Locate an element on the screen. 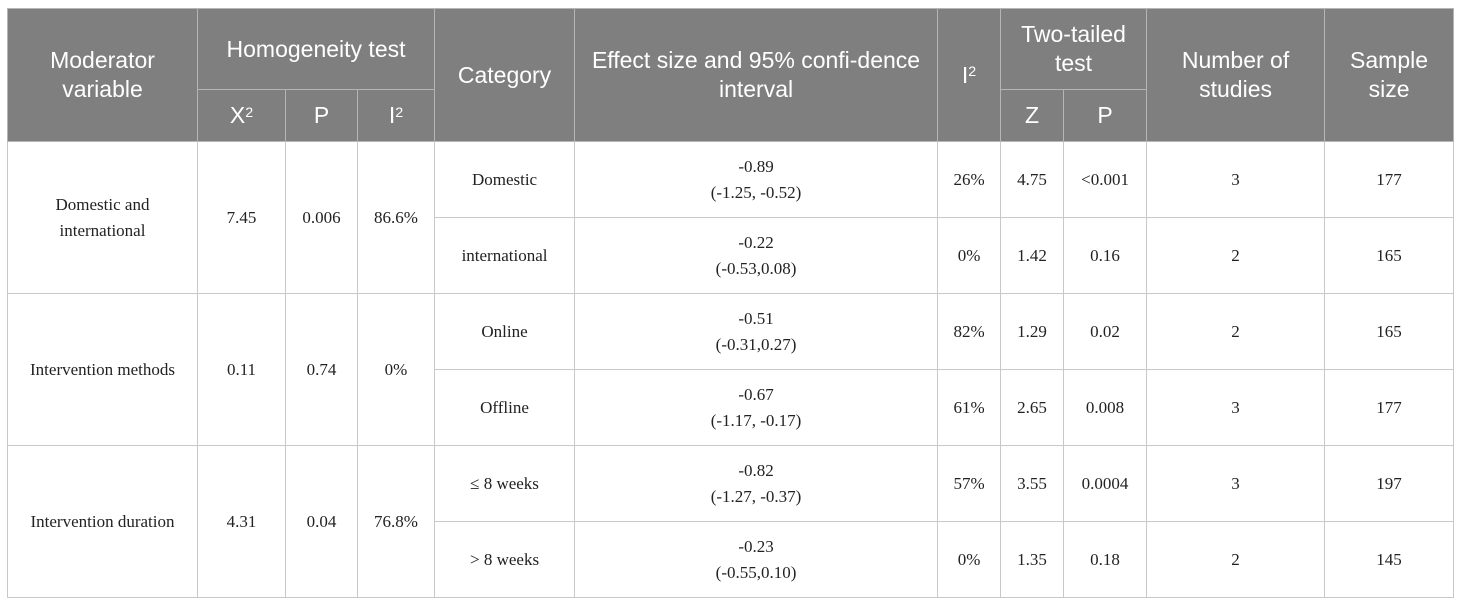  i2-cell: 86.6% is located at coordinates (396, 217).